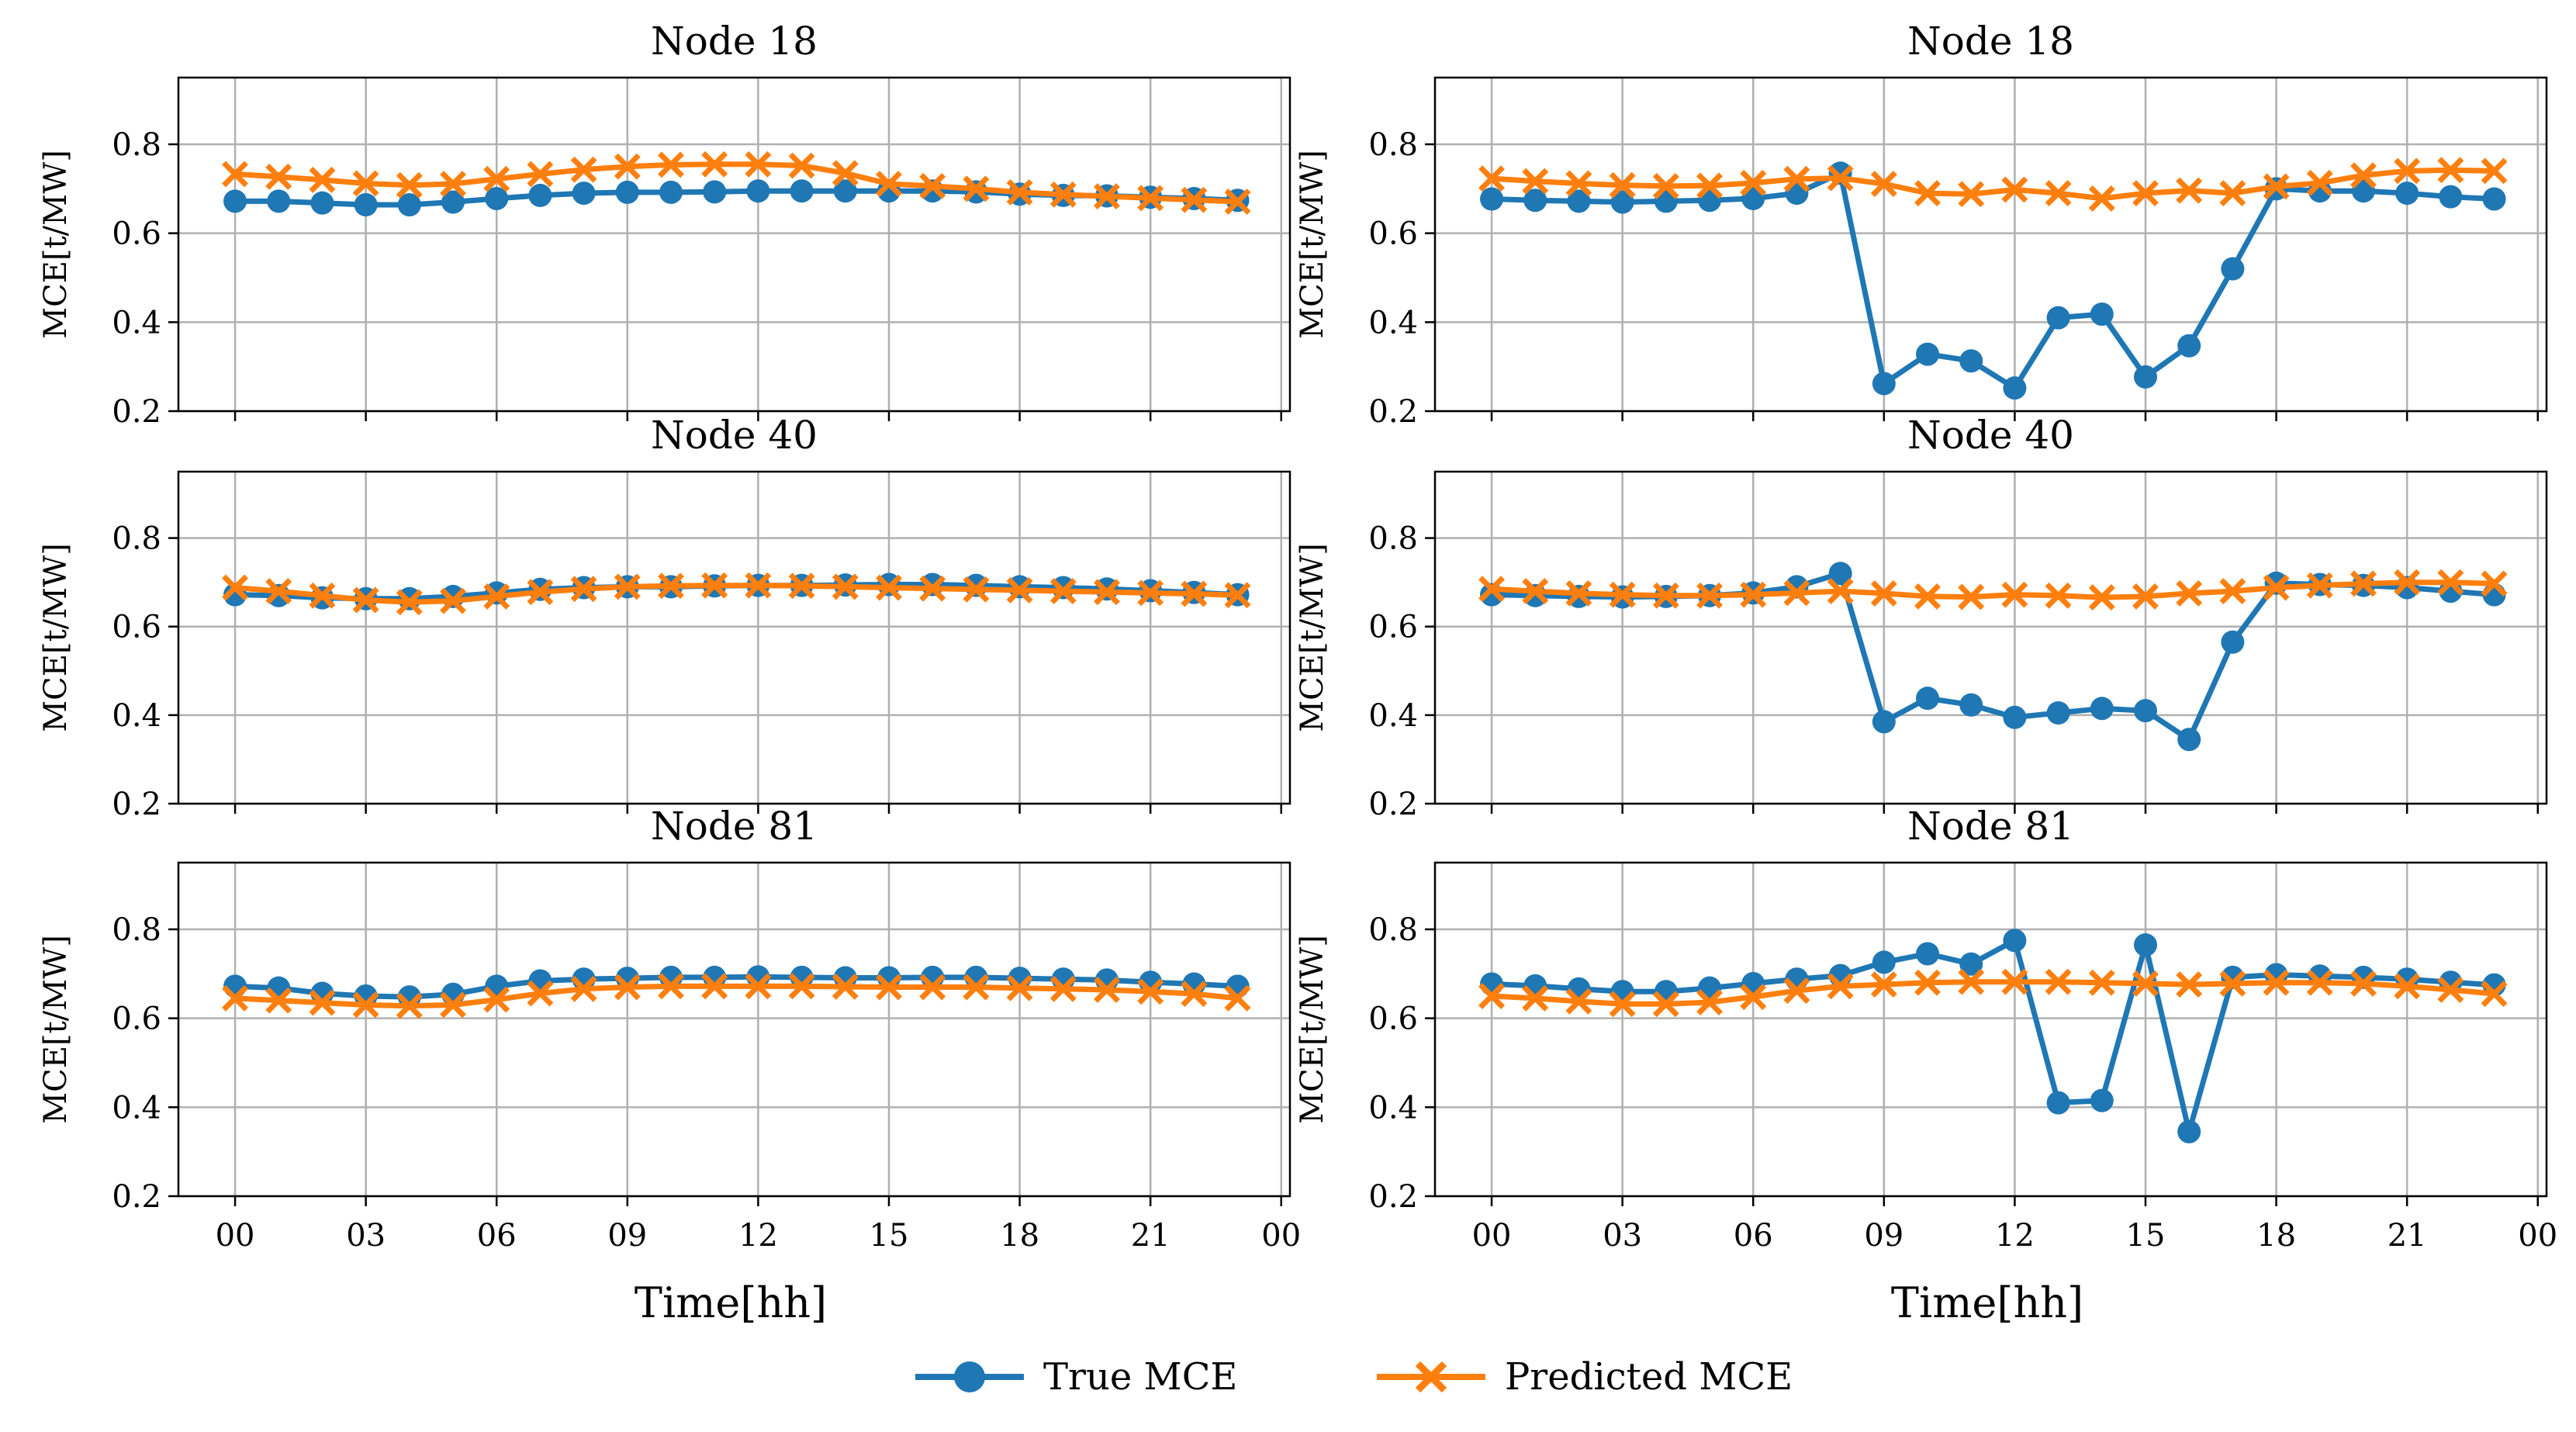 The height and width of the screenshot is (1432, 2576). I want to click on axes-frame, so click(734, 637).